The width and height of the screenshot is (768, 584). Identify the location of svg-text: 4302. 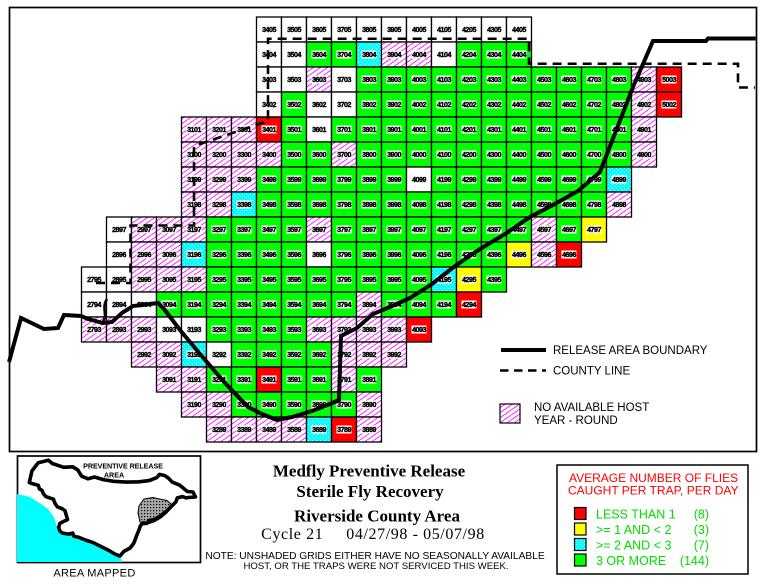
(494, 105).